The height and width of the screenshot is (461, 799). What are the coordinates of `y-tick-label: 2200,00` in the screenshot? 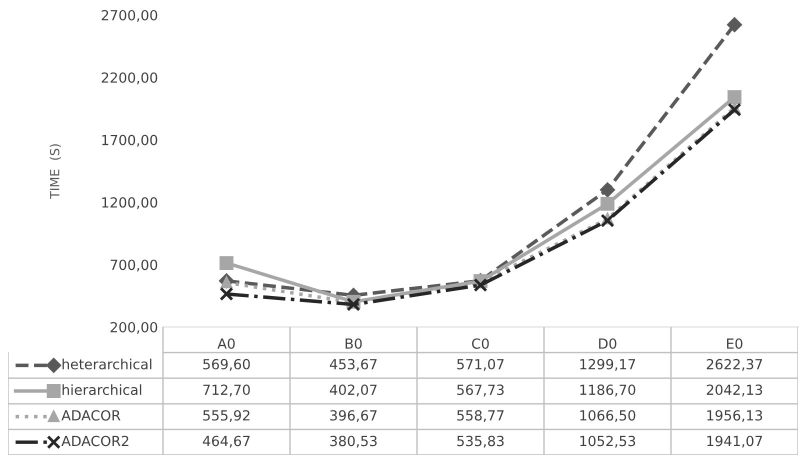 It's located at (130, 78).